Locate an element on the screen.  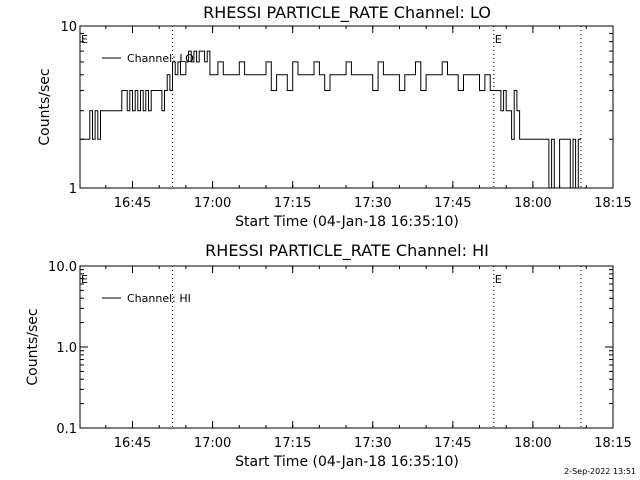
legend-label: Channel: HI is located at coordinates (159, 298).